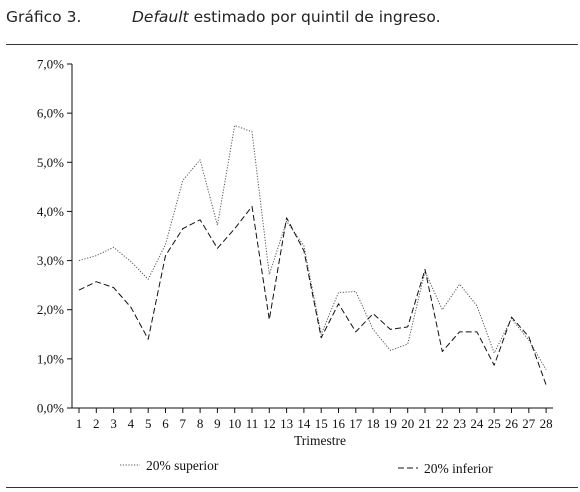 This screenshot has height=492, width=580. I want to click on x-tick-label: 24, so click(477, 423).